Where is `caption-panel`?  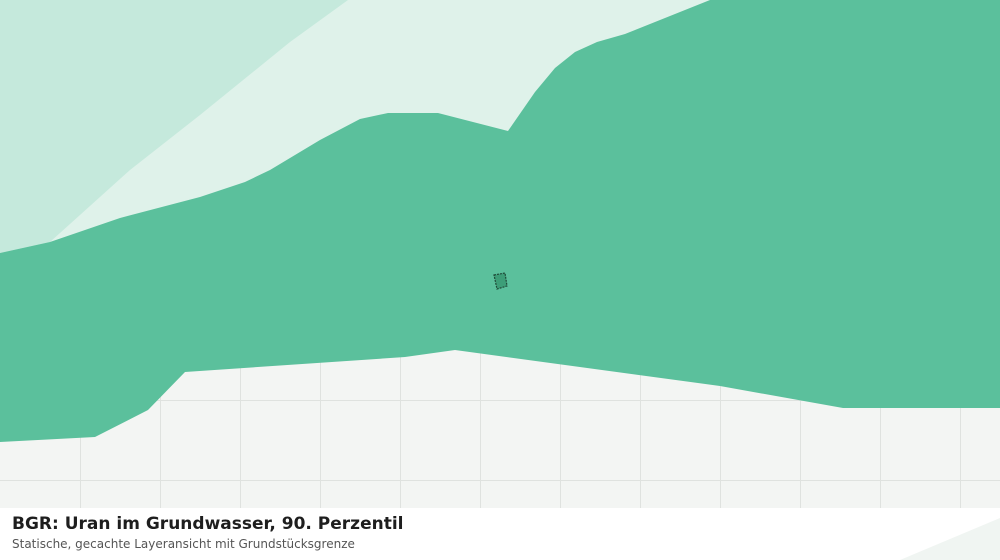
caption-panel is located at coordinates (500, 534).